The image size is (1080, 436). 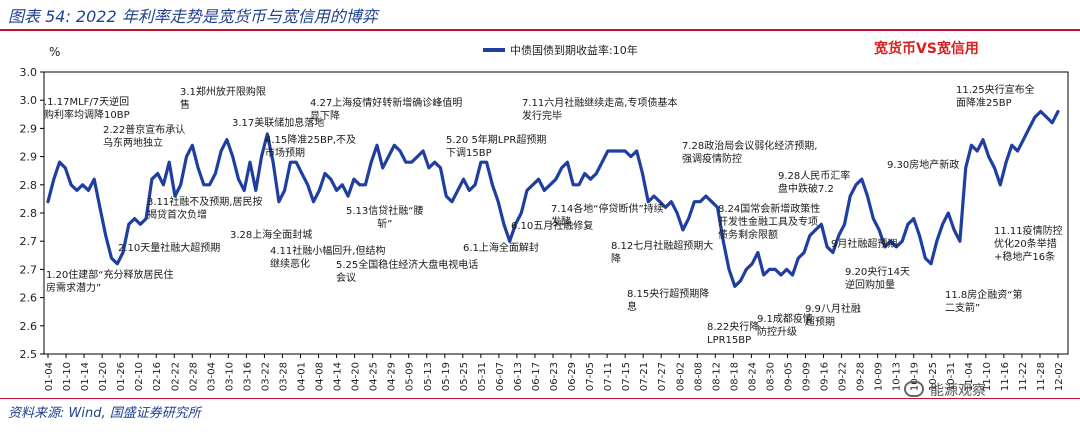 What do you see at coordinates (1028, 244) in the screenshot?
I see `chart-annotation: 11.11疫情防控 优化20条举措 +稳地产16条` at bounding box center [1028, 244].